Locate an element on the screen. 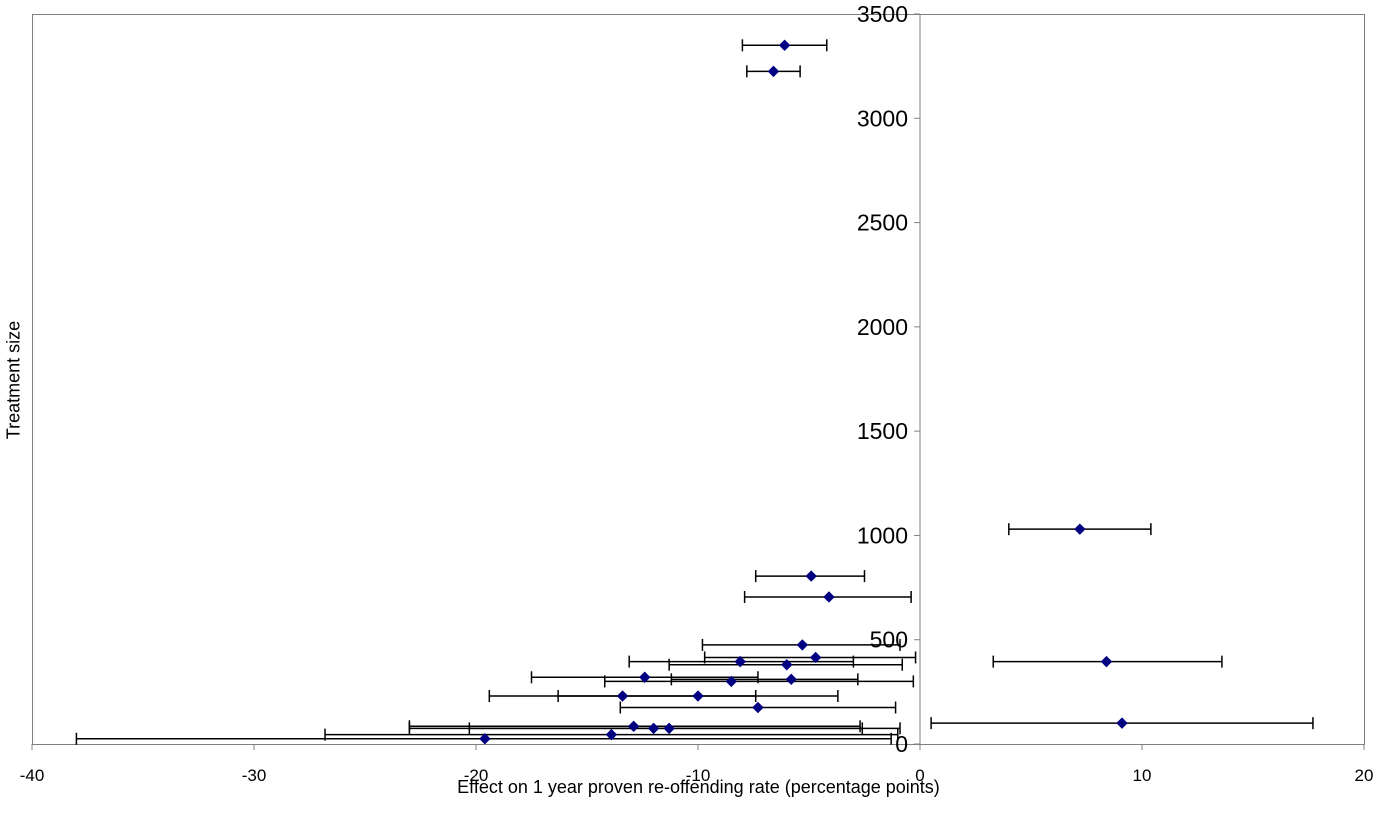 Image resolution: width=1377 pixels, height=828 pixels. y-axis-label: Treatment size is located at coordinates (13, 380).